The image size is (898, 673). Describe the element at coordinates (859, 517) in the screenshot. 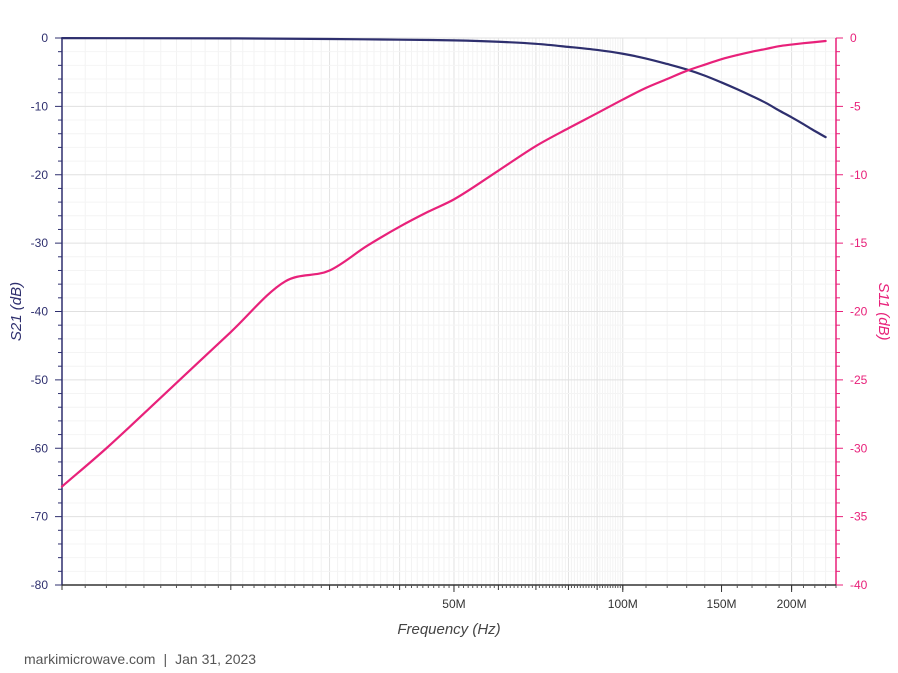

I see `right-axis-tick-label: -35` at that location.